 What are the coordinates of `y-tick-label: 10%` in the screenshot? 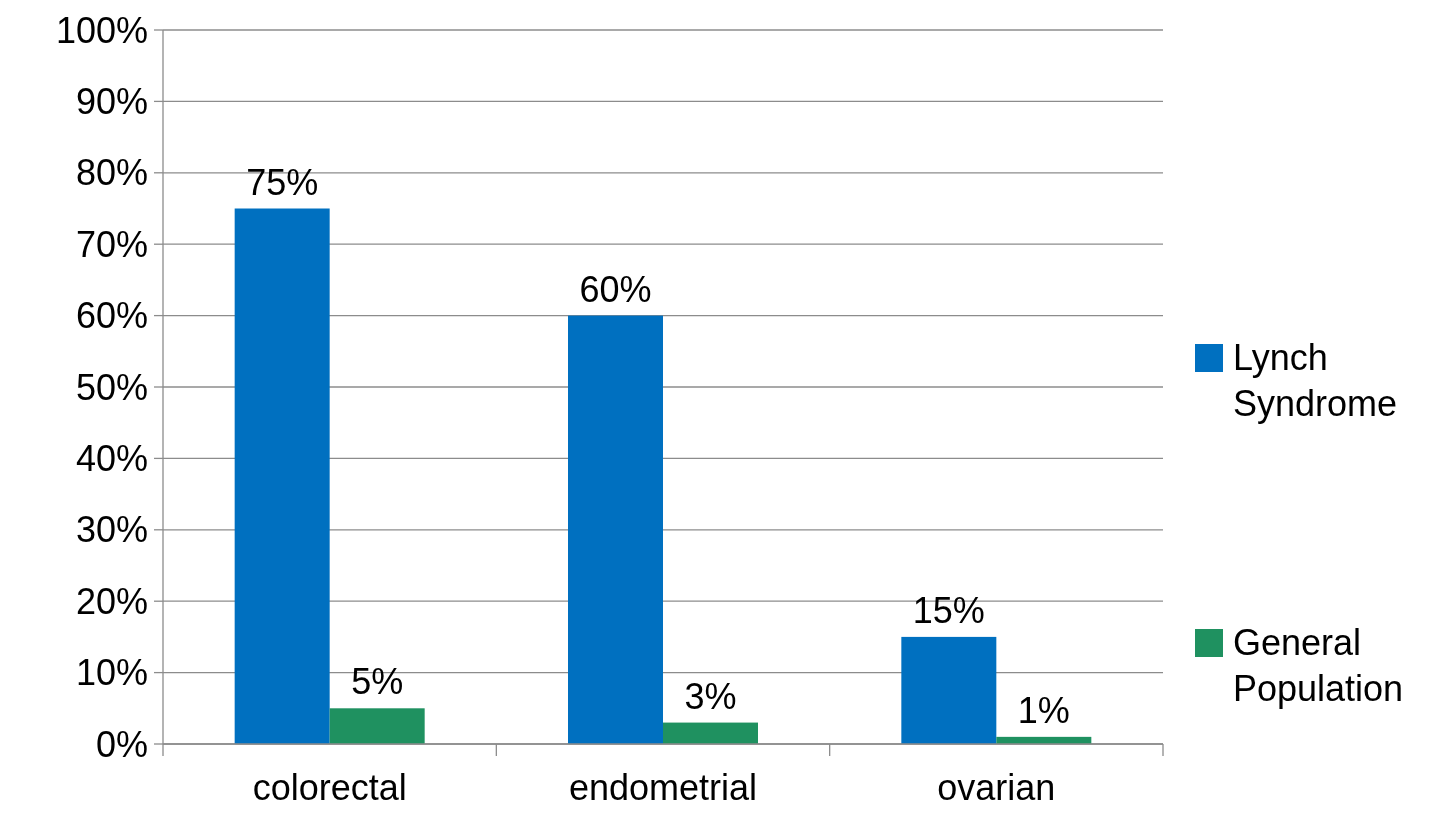 It's located at (111, 673).